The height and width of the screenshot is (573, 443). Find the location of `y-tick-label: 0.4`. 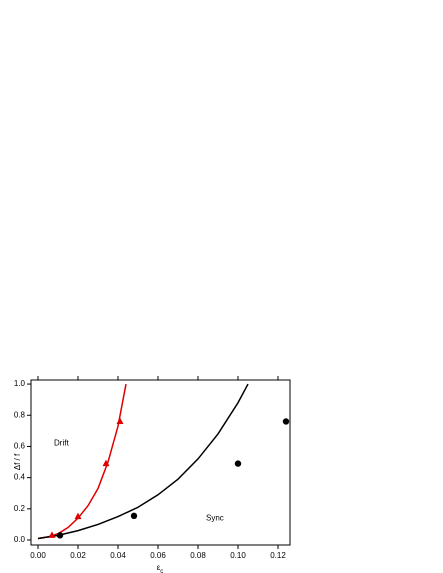

y-tick-label: 0.4 is located at coordinates (20, 477).